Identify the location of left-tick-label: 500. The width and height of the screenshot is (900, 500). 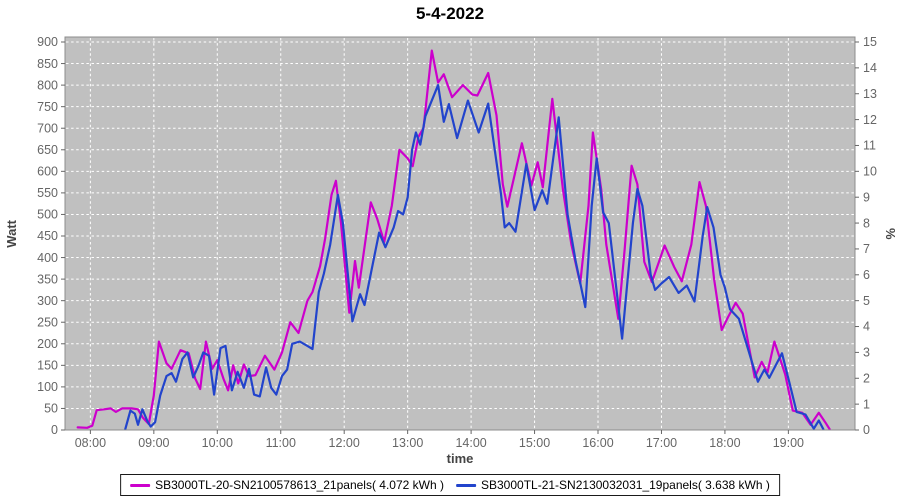
(47, 215).